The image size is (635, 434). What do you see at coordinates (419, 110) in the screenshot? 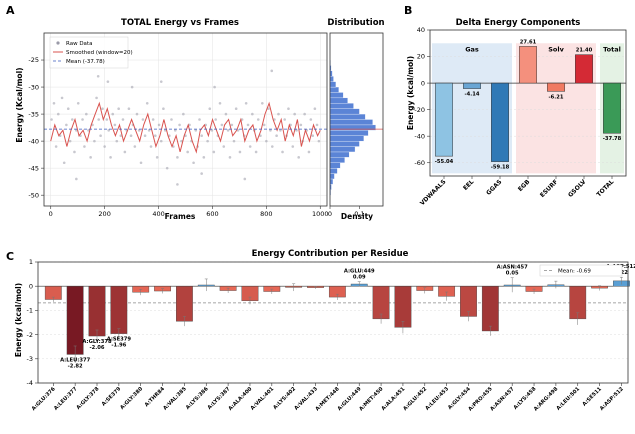
I see `chart-b-ytick-label: -20` at bounding box center [419, 110].